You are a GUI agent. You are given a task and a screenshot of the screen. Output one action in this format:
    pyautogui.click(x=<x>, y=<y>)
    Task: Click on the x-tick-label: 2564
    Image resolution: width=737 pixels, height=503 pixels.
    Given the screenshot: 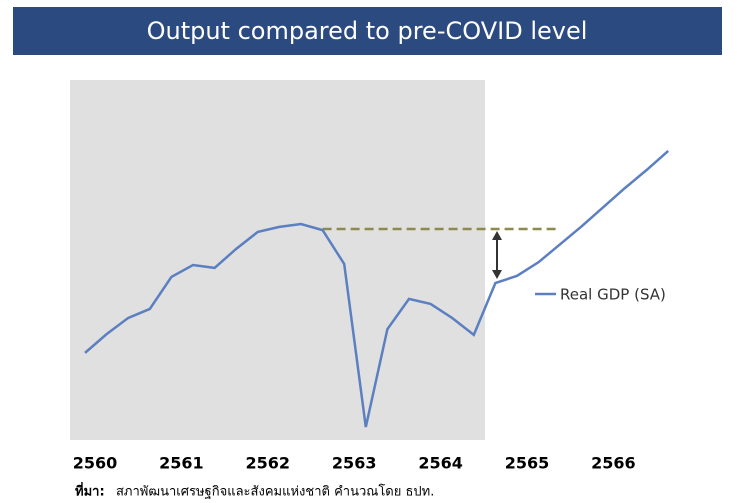 What is the action you would take?
    pyautogui.click(x=440, y=463)
    